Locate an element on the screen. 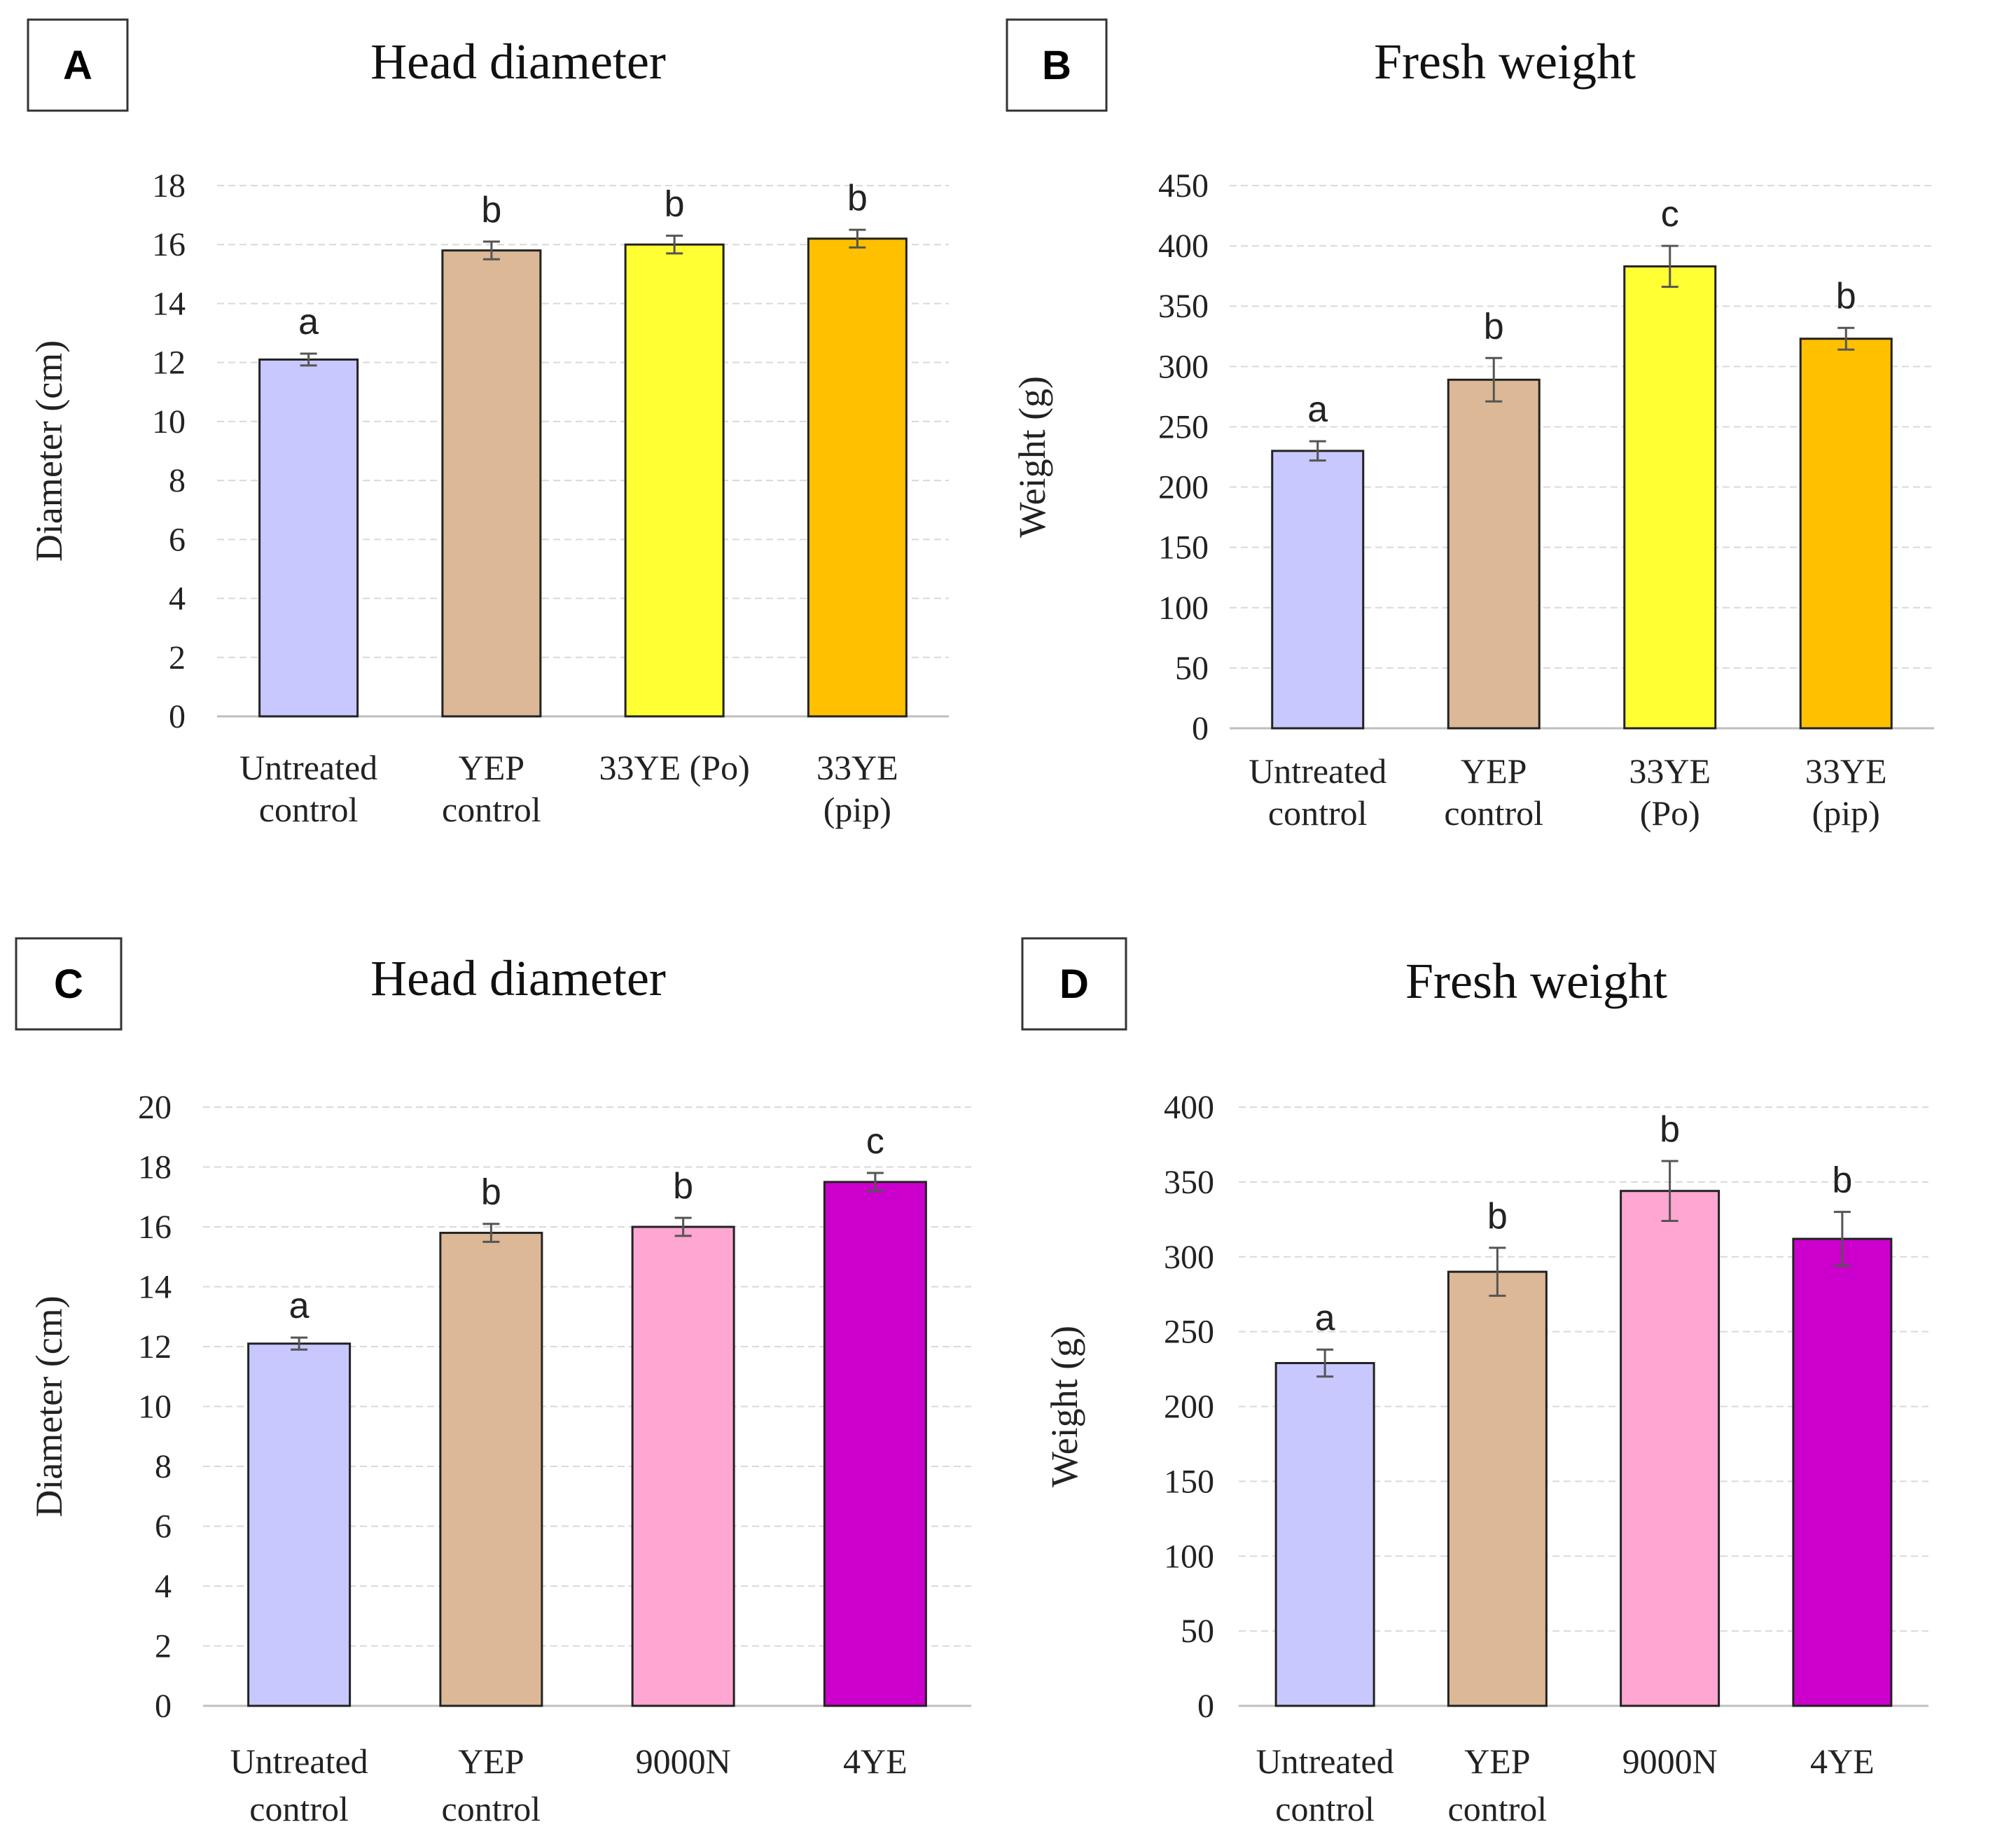 The image size is (1995, 1848). panel-label: C is located at coordinates (68, 984).